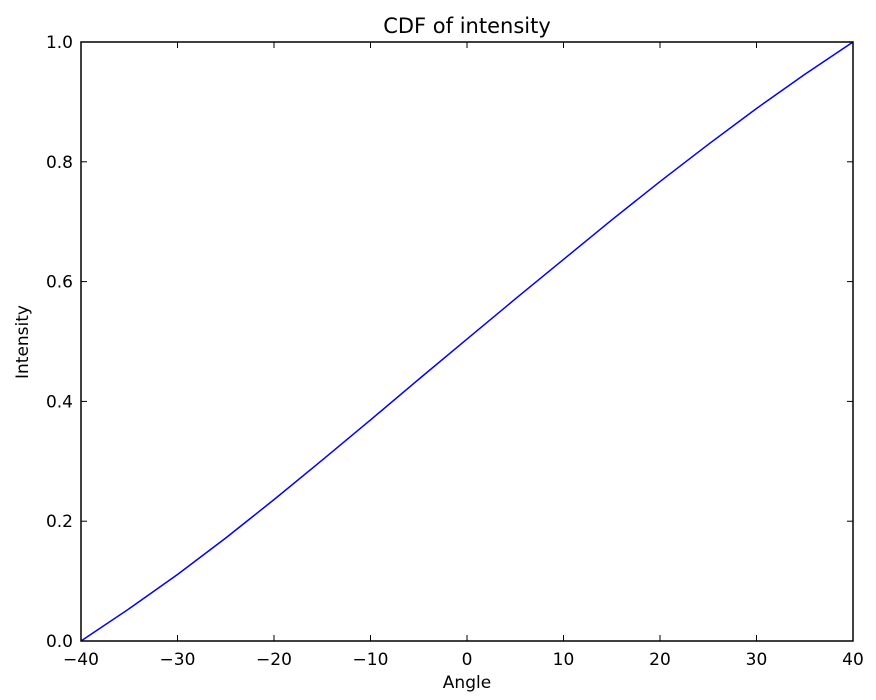  What do you see at coordinates (23, 342) in the screenshot?
I see `y-axis-title: Intensity` at bounding box center [23, 342].